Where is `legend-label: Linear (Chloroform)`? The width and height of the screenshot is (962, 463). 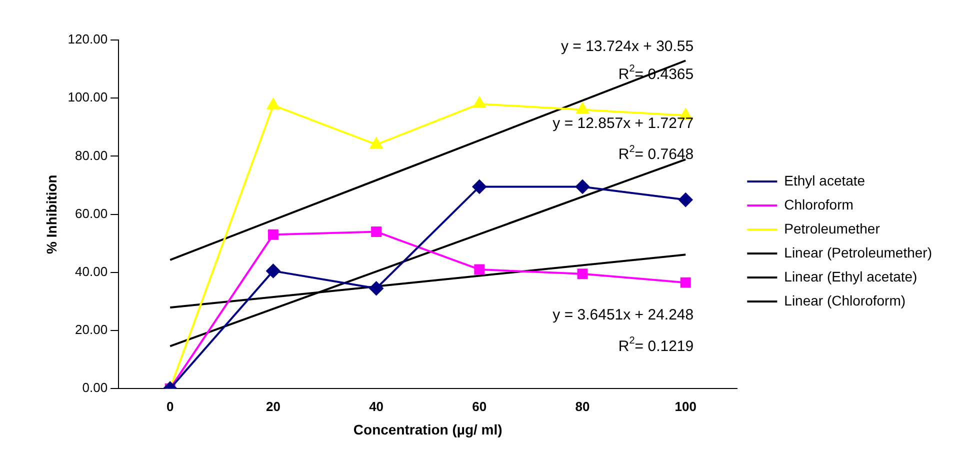
legend-label: Linear (Chloroform) is located at coordinates (845, 300).